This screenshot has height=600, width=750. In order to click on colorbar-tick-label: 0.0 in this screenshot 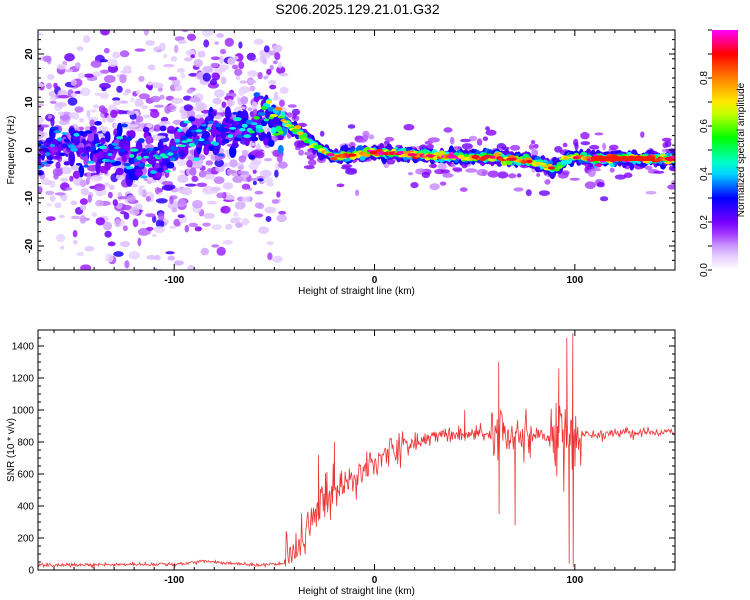, I will do `click(704, 270)`.